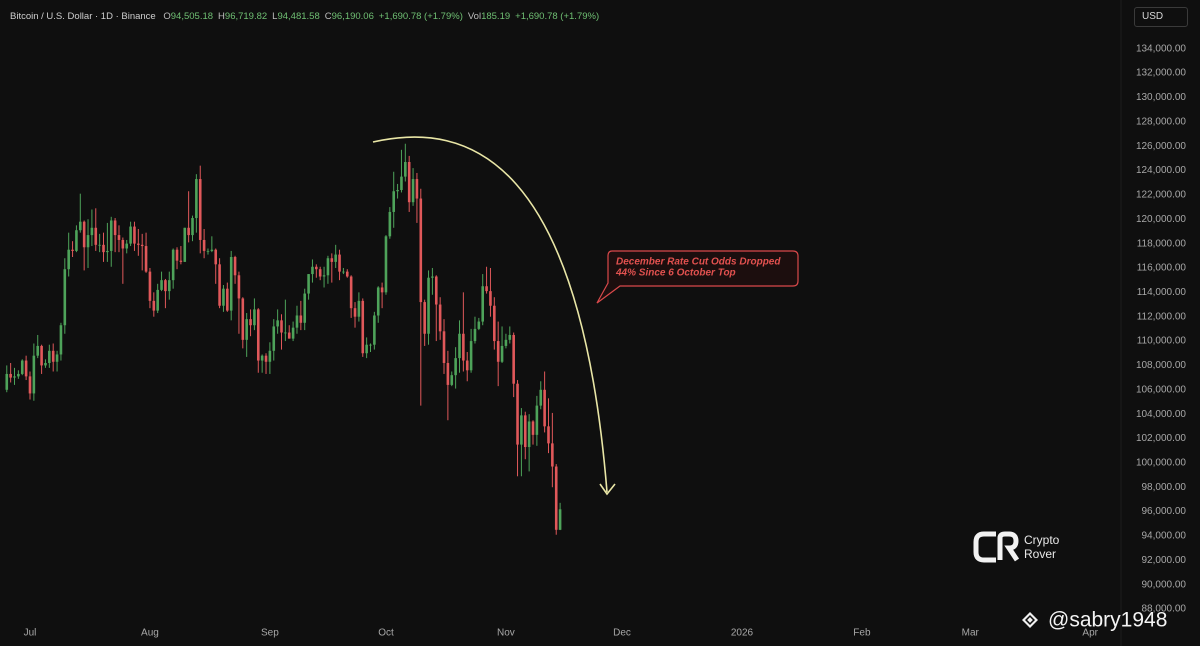  What do you see at coordinates (1161, 195) in the screenshot?
I see `y-tick-label: 122,000.00` at bounding box center [1161, 195].